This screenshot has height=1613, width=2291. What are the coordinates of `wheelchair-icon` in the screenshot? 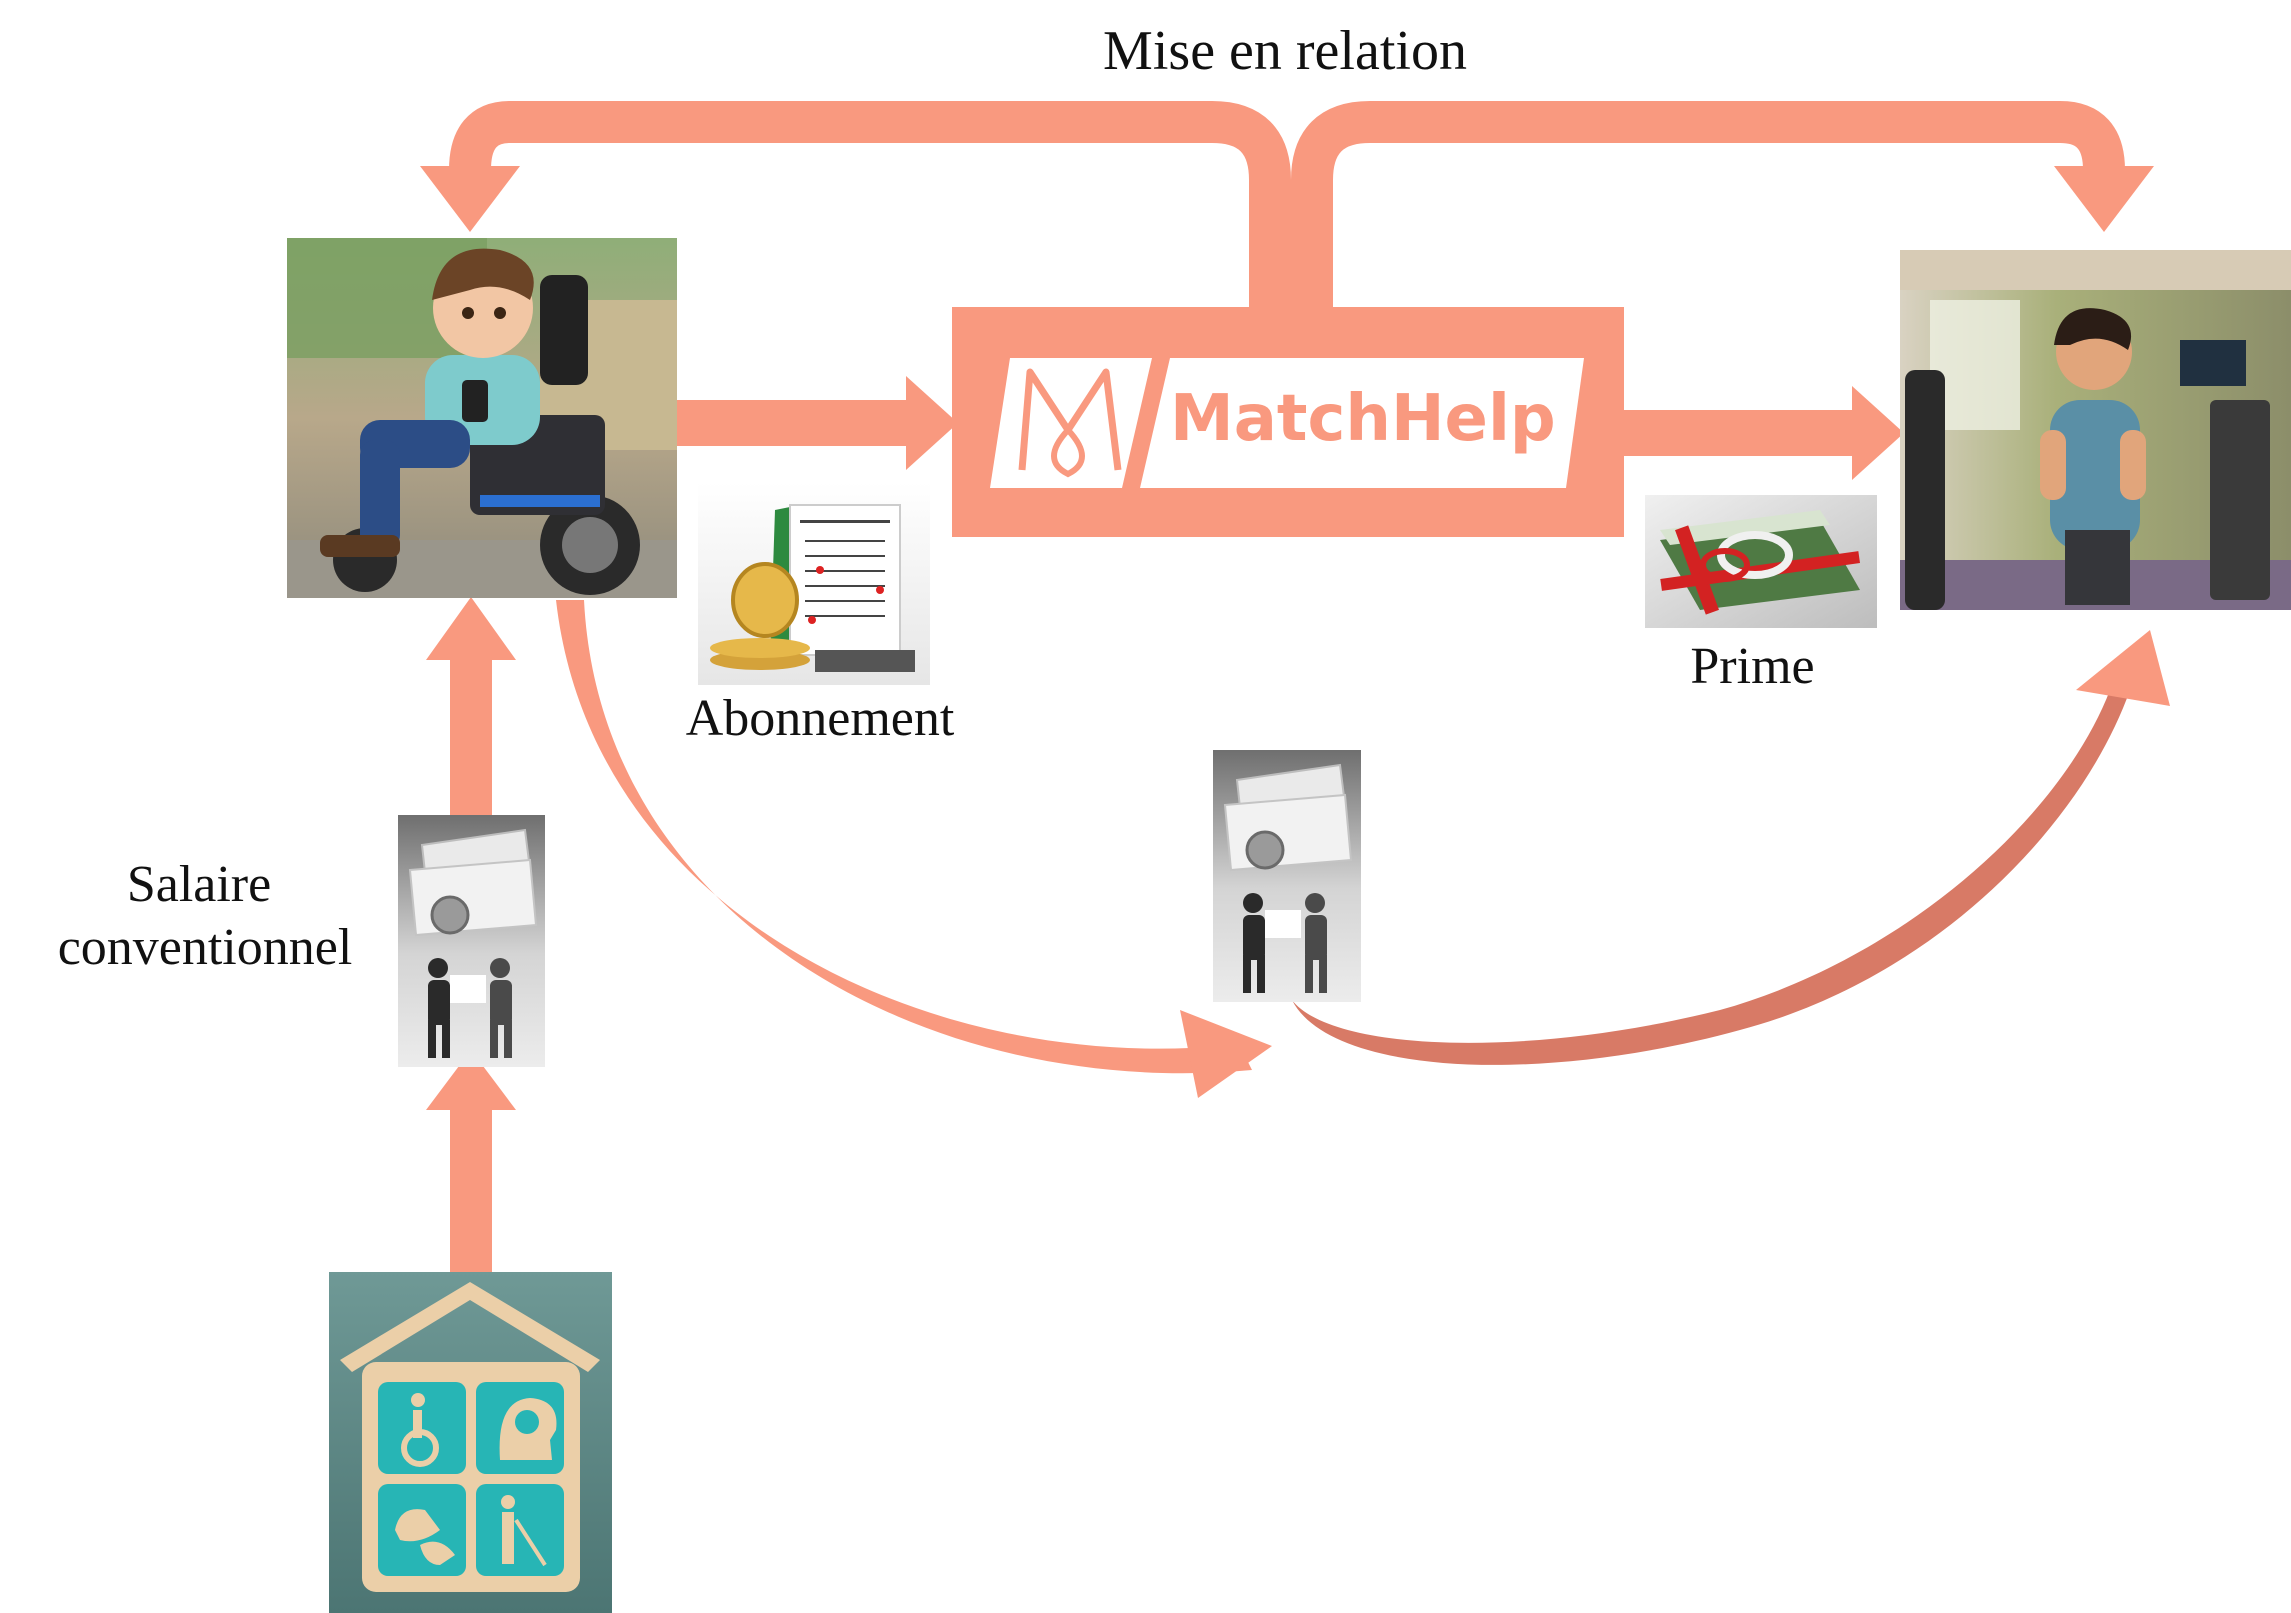 It's located at (420, 1430).